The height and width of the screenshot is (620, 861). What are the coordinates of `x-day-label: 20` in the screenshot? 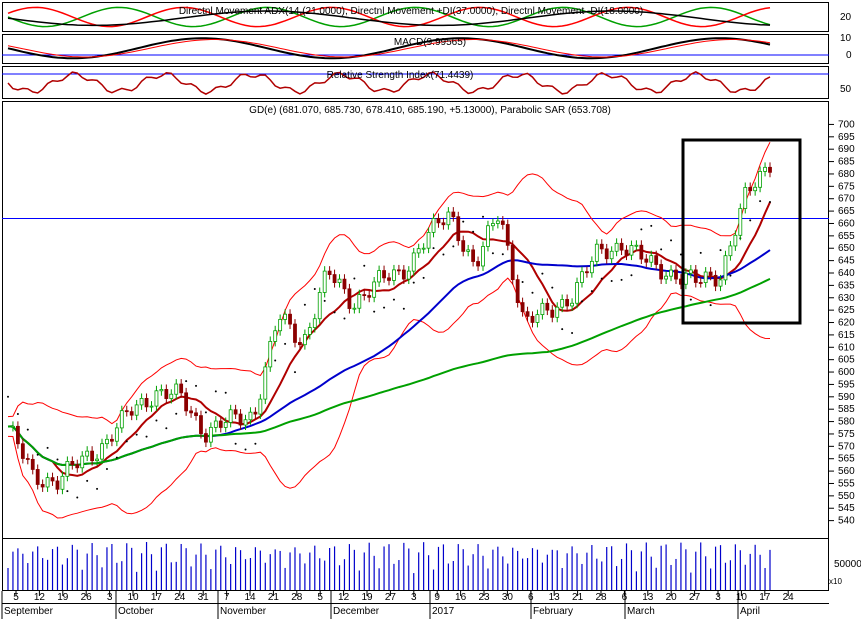 It's located at (672, 597).